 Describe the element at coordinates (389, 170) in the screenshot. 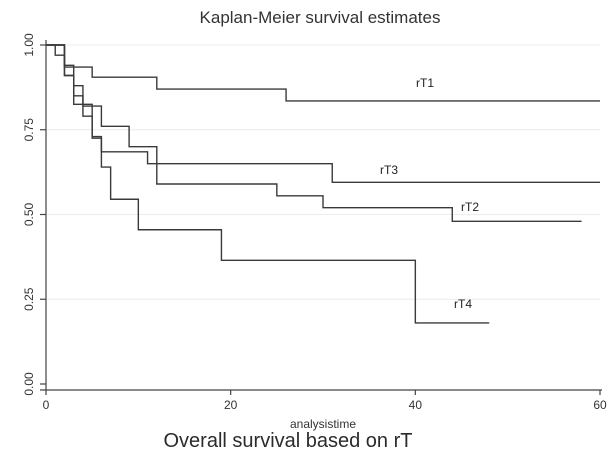

I see `series-label-rT3: rT3` at that location.